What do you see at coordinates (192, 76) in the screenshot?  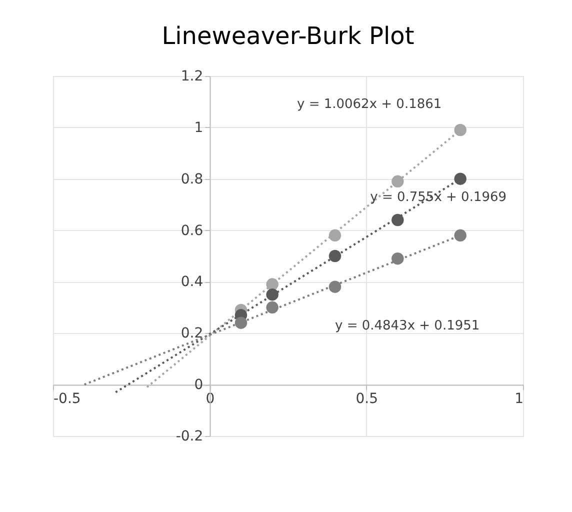 I see `y-tick-label: 1.2` at bounding box center [192, 76].